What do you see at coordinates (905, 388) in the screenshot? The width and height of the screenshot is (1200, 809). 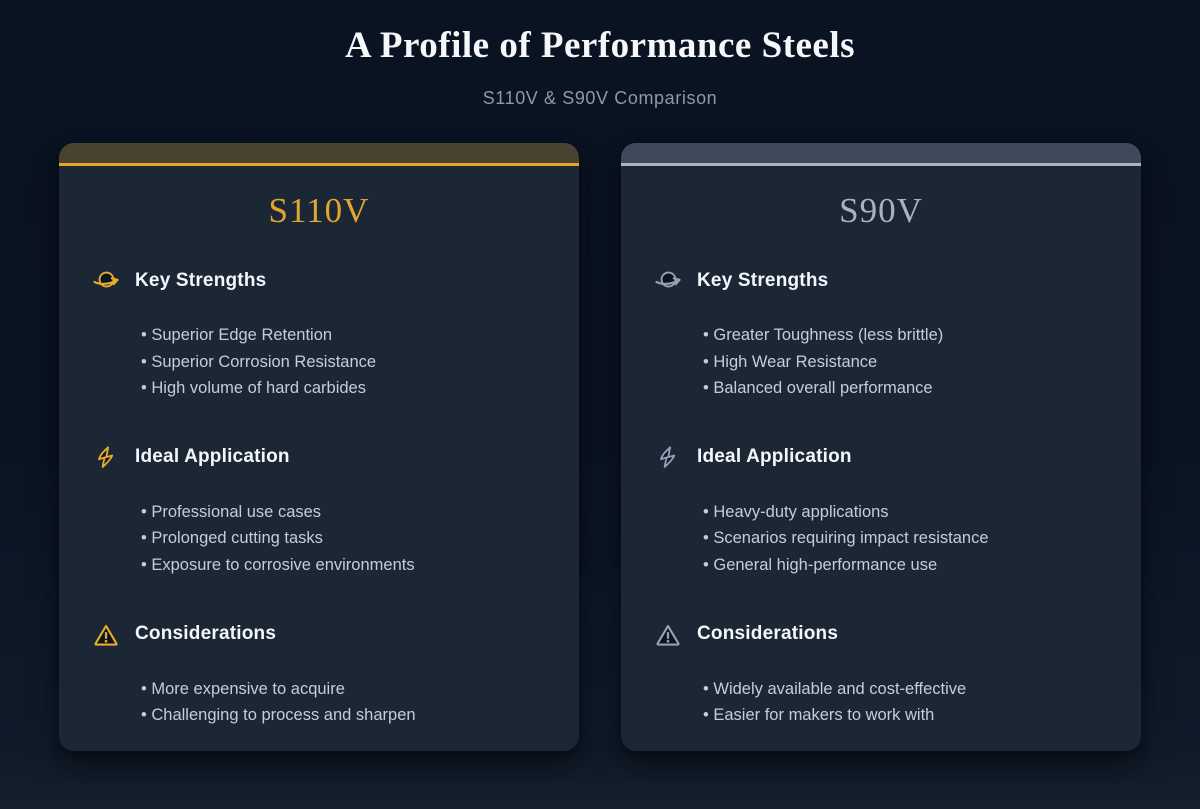 I see `list-item: Balanced overall performance` at bounding box center [905, 388].